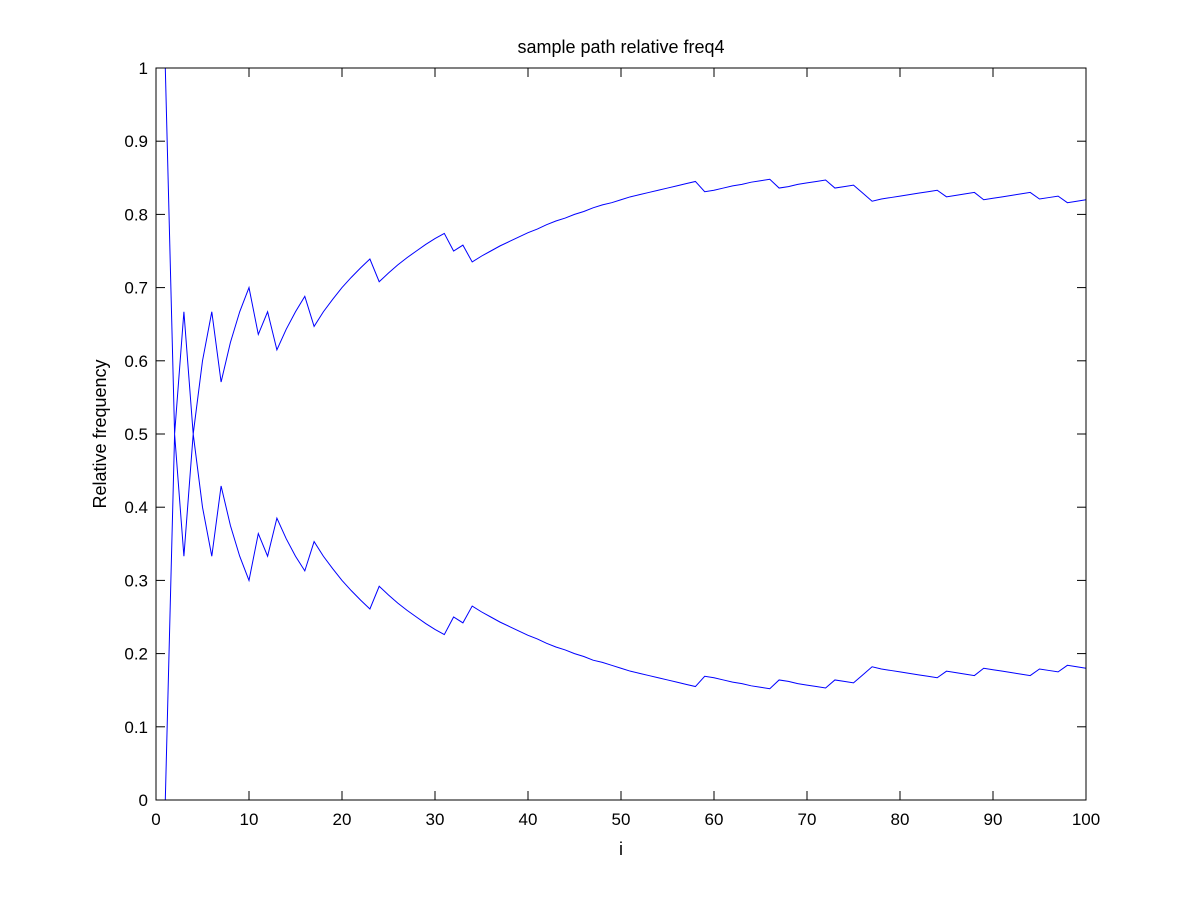 This screenshot has height=900, width=1200. I want to click on y-tick-label: 1, so click(143, 68).